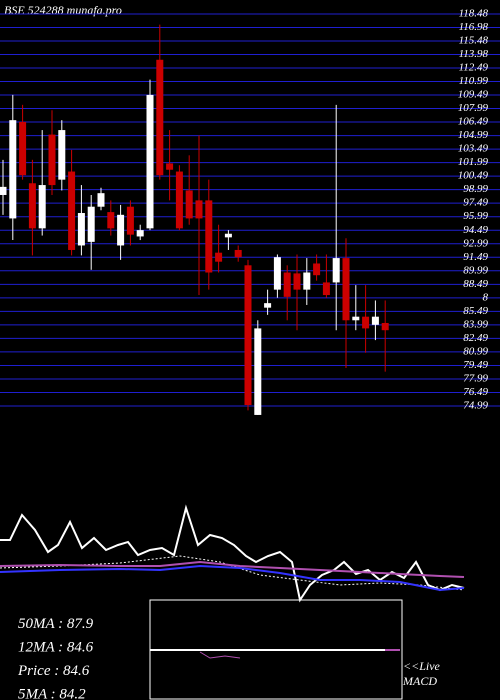 The height and width of the screenshot is (700, 500). Describe the element at coordinates (475, 378) in the screenshot. I see `y-tick-label: 77.99` at that location.